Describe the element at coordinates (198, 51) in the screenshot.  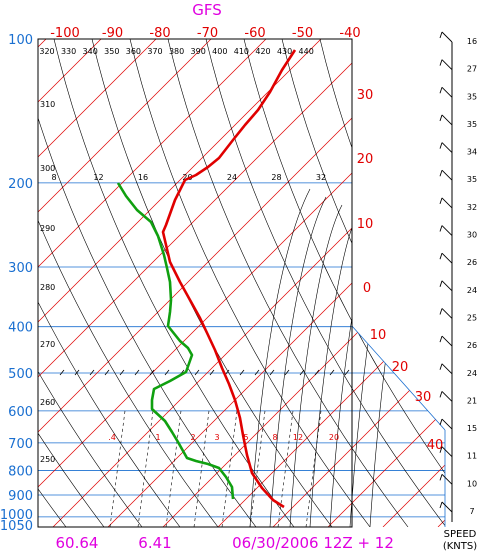
I see `theta-label: 390` at that location.